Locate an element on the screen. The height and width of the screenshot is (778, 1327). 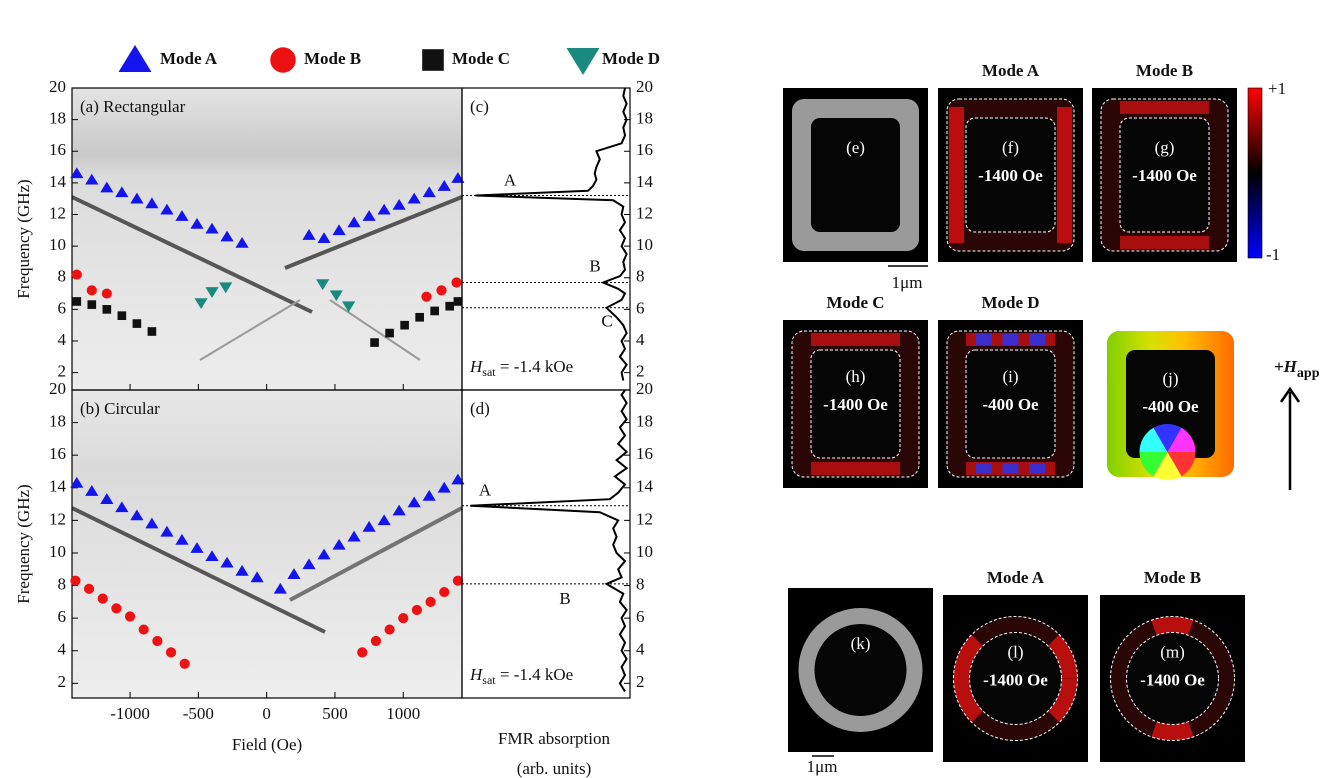
peak-label: B is located at coordinates (594, 265).